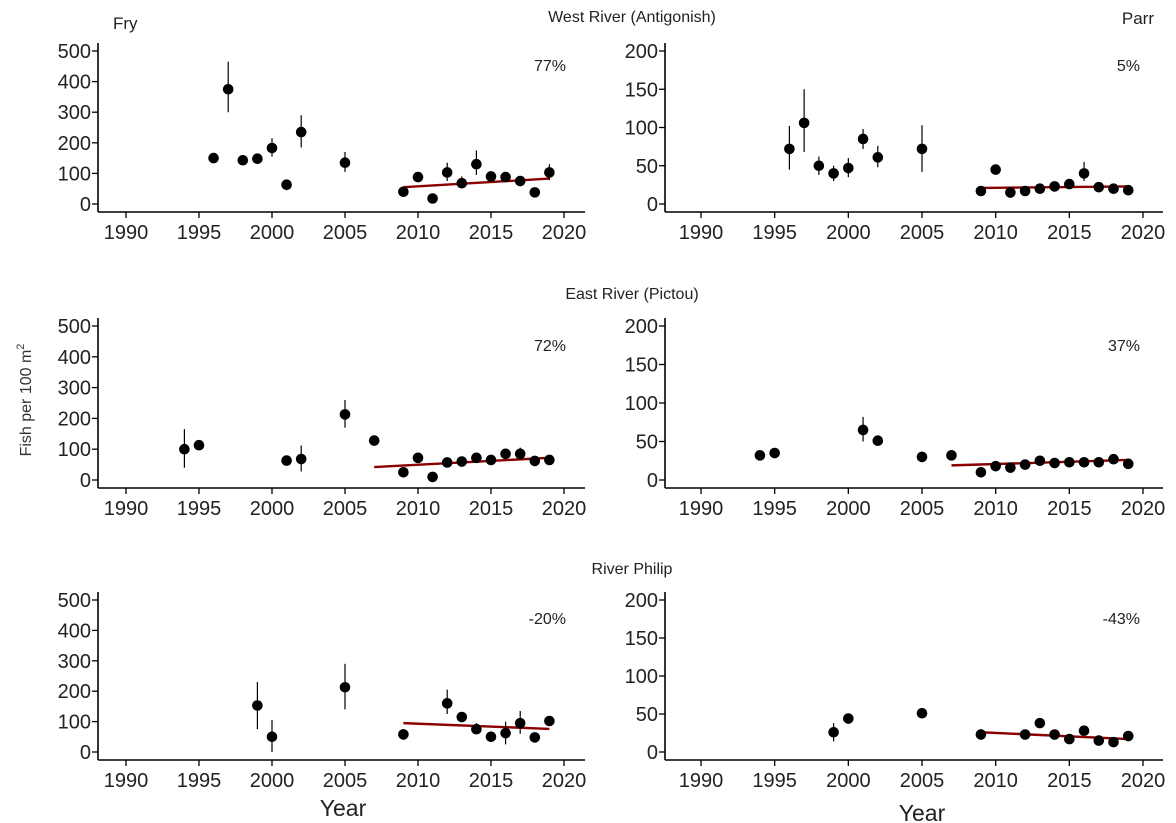  What do you see at coordinates (1121, 619) in the screenshot?
I see `percent-change-label: -43%` at bounding box center [1121, 619].